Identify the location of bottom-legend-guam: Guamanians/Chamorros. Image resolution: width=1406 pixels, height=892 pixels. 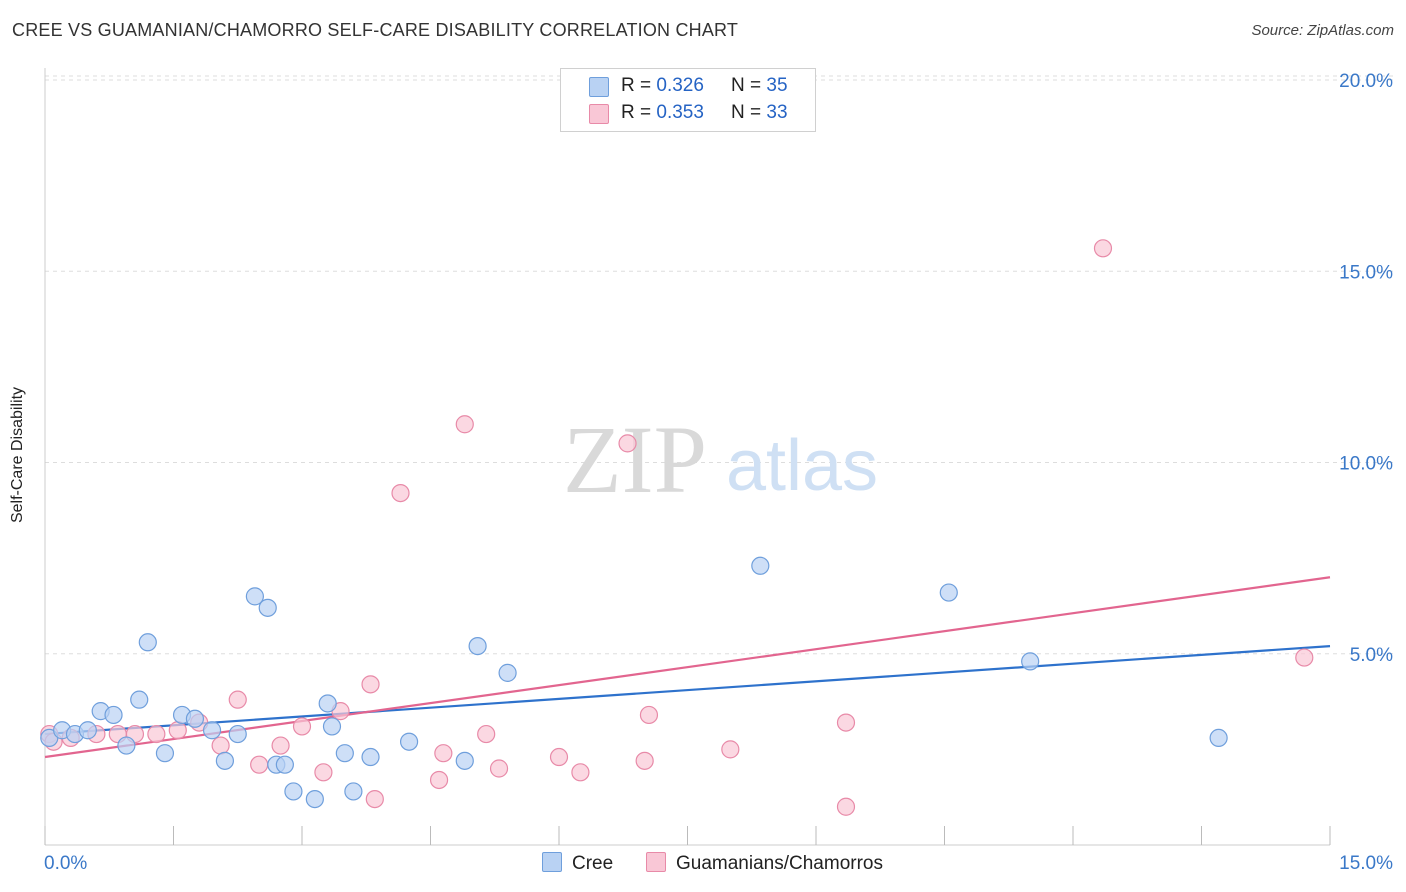
(764, 863).